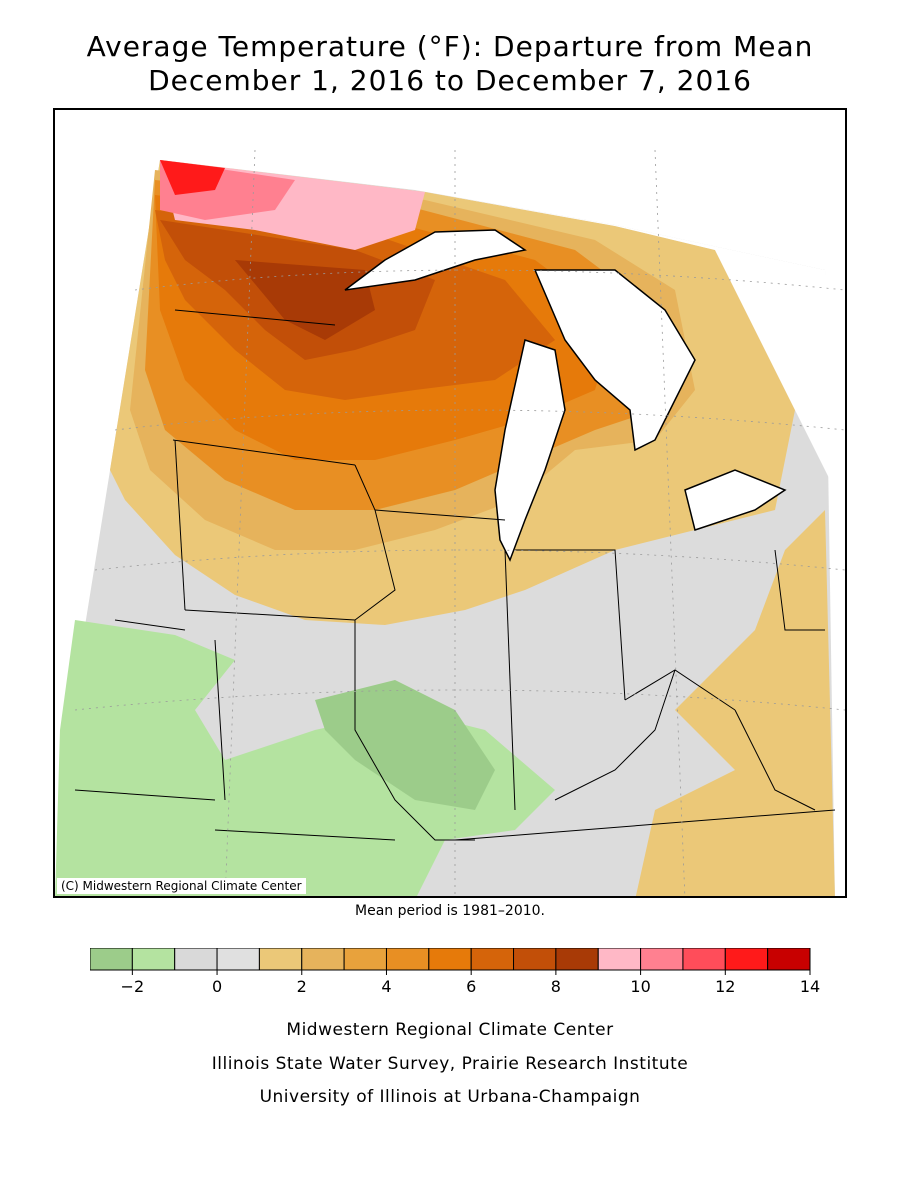  I want to click on legend-tick-label: 6, so click(471, 986).